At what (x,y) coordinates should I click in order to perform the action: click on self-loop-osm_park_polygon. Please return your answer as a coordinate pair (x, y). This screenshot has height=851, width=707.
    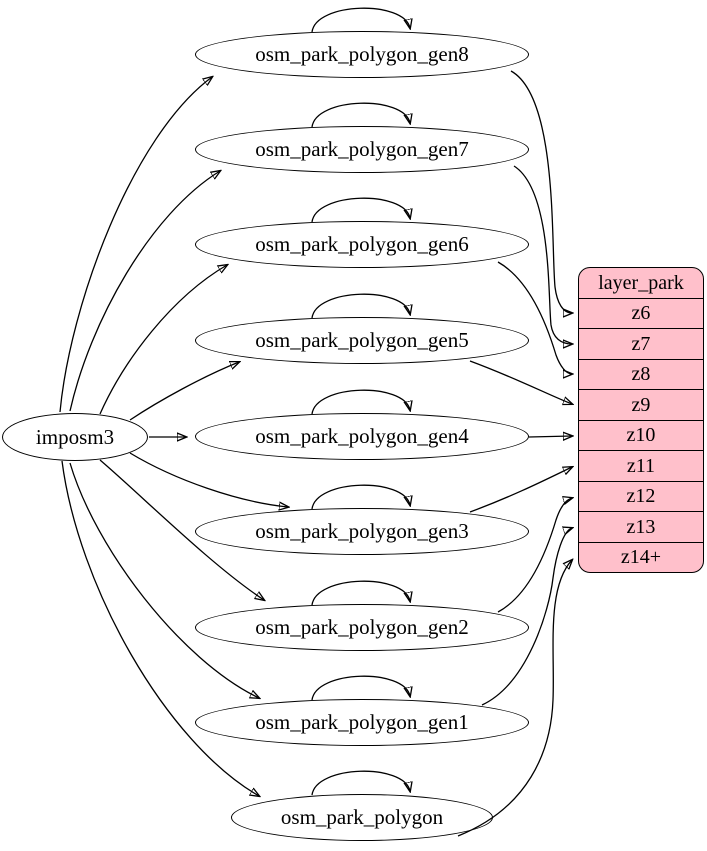
    Looking at the image, I should click on (360, 783).